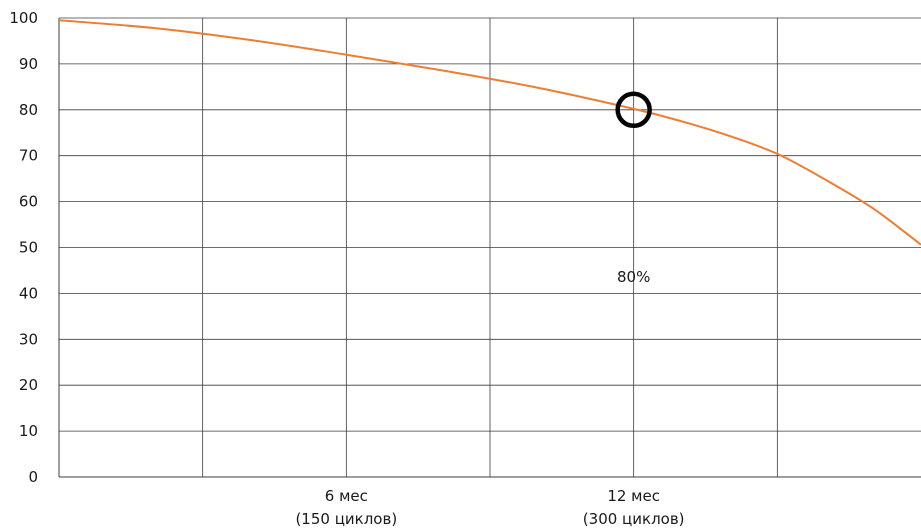 The width and height of the screenshot is (921, 529). What do you see at coordinates (346, 496) in the screenshot?
I see `x-tick-label: 6 мес` at bounding box center [346, 496].